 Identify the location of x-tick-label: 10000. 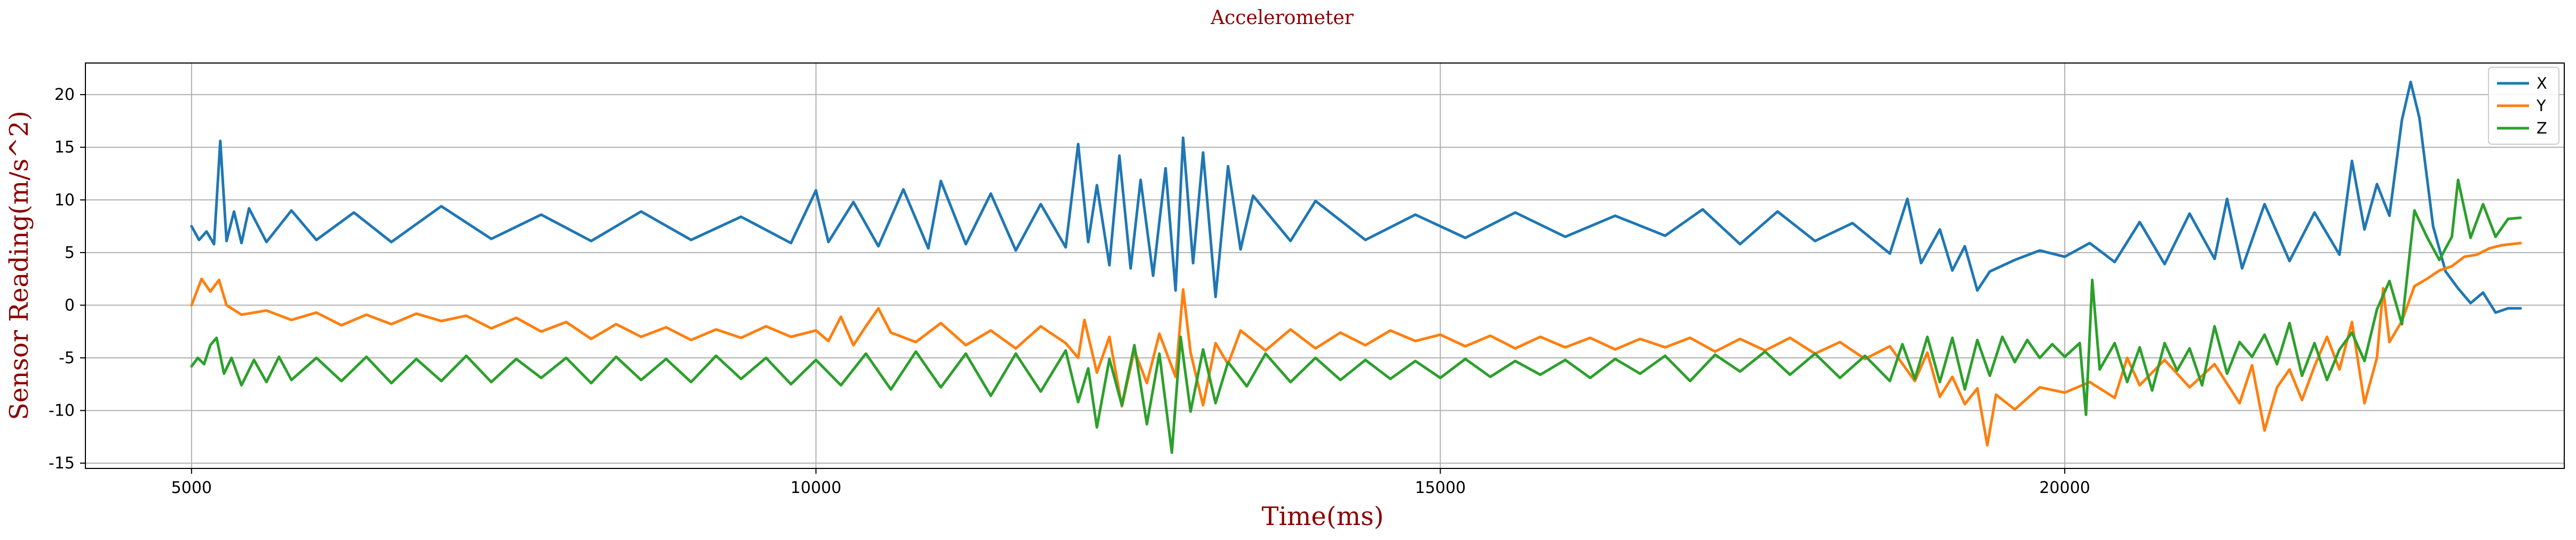
(816, 488).